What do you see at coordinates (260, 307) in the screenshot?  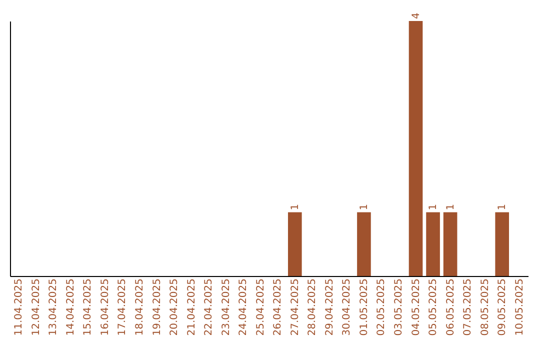 I see `x-tick-label: 25.04.2025` at bounding box center [260, 307].